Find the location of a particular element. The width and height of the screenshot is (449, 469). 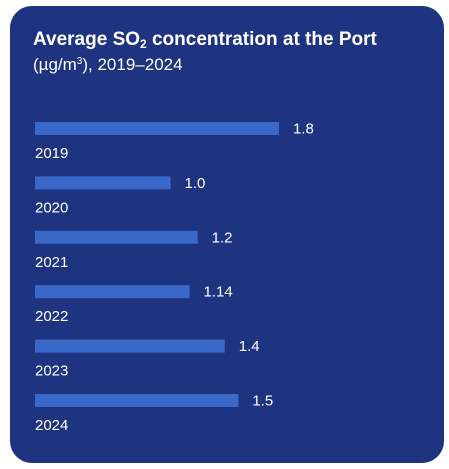

bar-2020 is located at coordinates (103, 183).